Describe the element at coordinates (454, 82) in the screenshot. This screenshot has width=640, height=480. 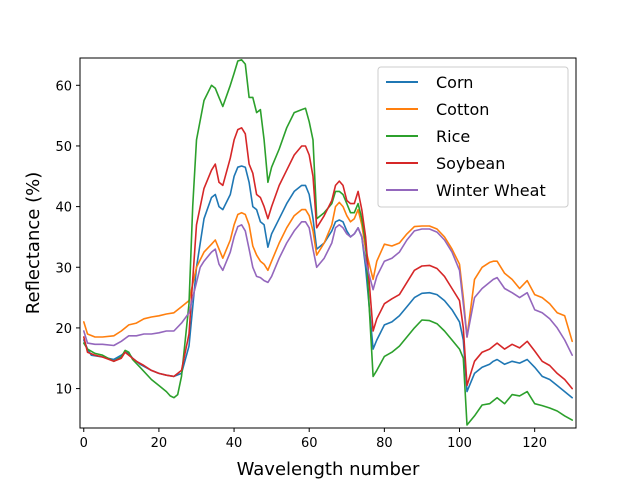
I see `legend-label: Corn` at that location.